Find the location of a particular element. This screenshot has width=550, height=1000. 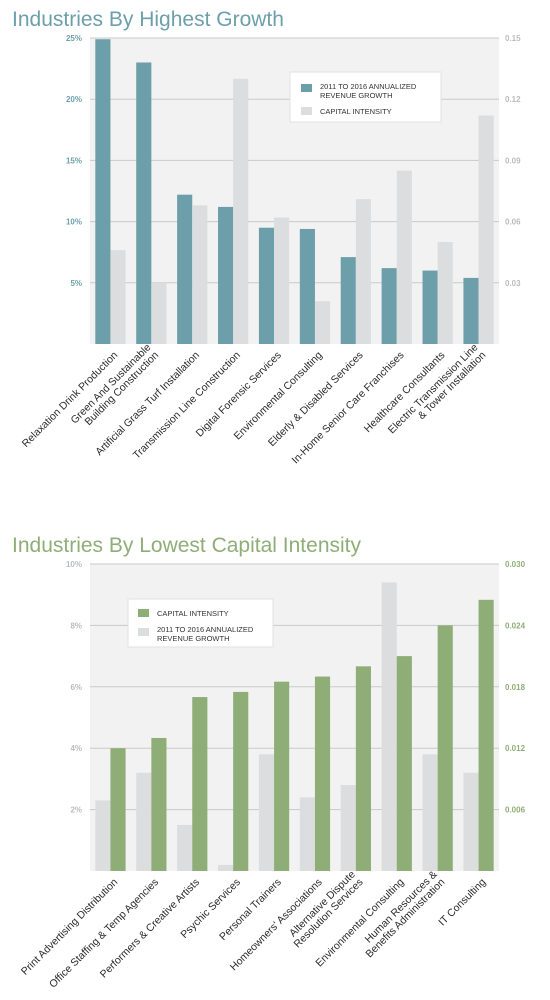

left-axis-tick-label: 2% is located at coordinates (76, 810).